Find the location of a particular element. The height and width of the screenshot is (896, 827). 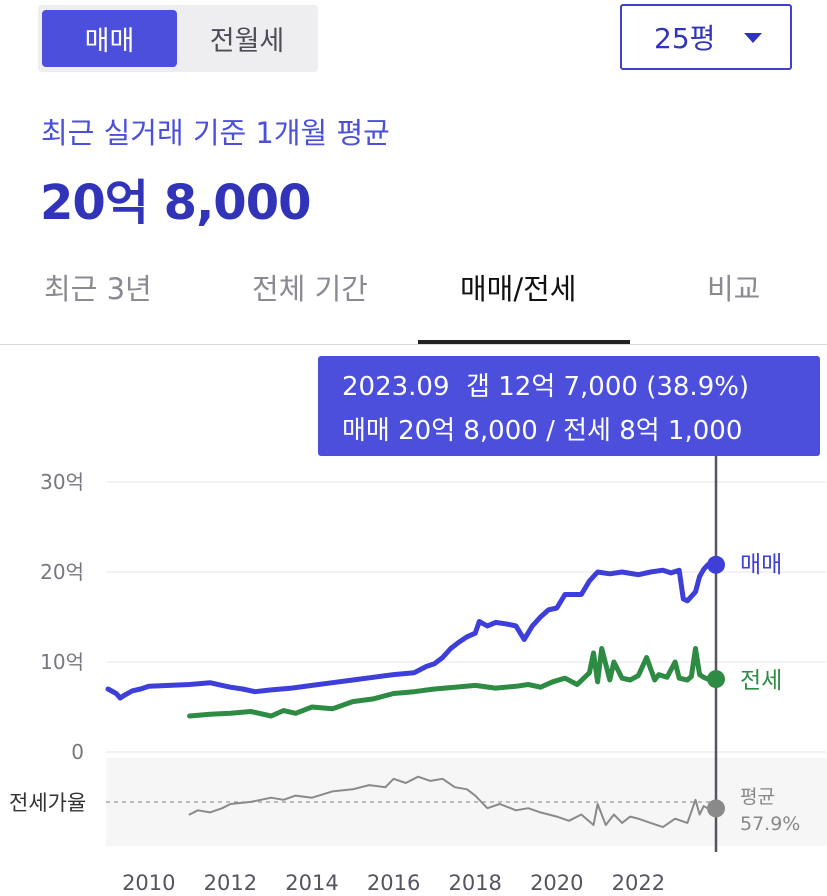

price-basis-subtitle: 최근 실거래 기준 1개월 평균 is located at coordinates (215, 133).